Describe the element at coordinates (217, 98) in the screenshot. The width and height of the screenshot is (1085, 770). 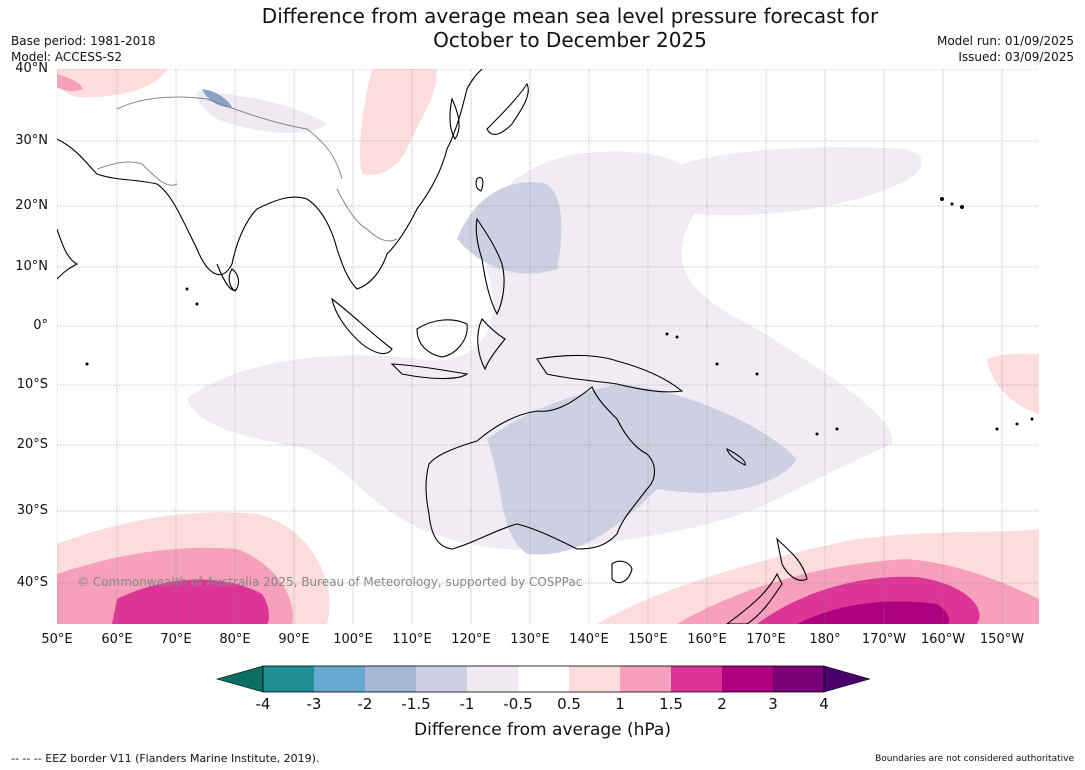
I see `field-neg2-himalaya` at that location.